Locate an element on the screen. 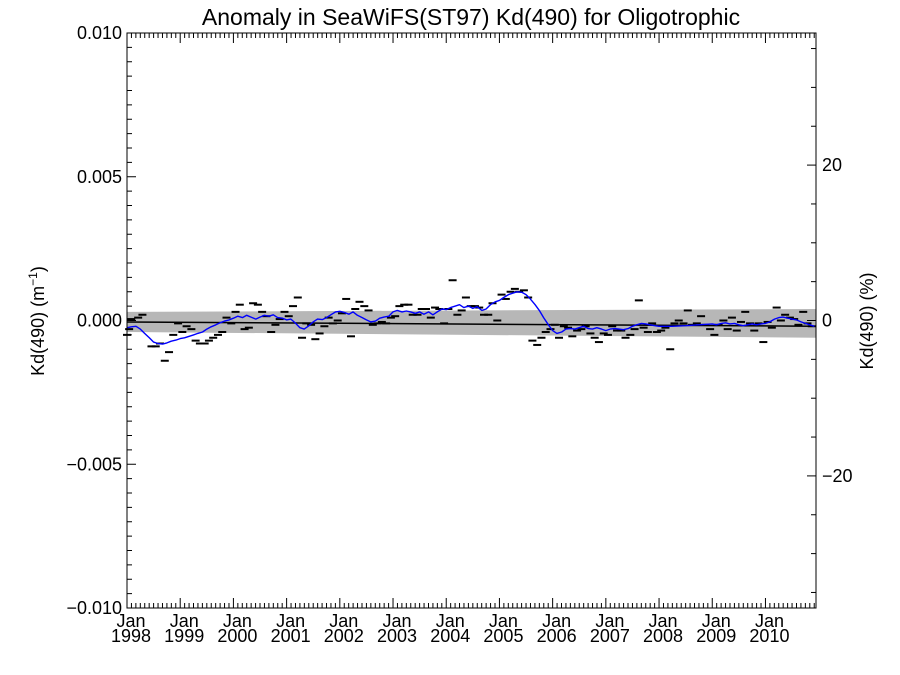 The height and width of the screenshot is (675, 900). y-axis-label: Kd(490) (m−1) is located at coordinates (37, 321).